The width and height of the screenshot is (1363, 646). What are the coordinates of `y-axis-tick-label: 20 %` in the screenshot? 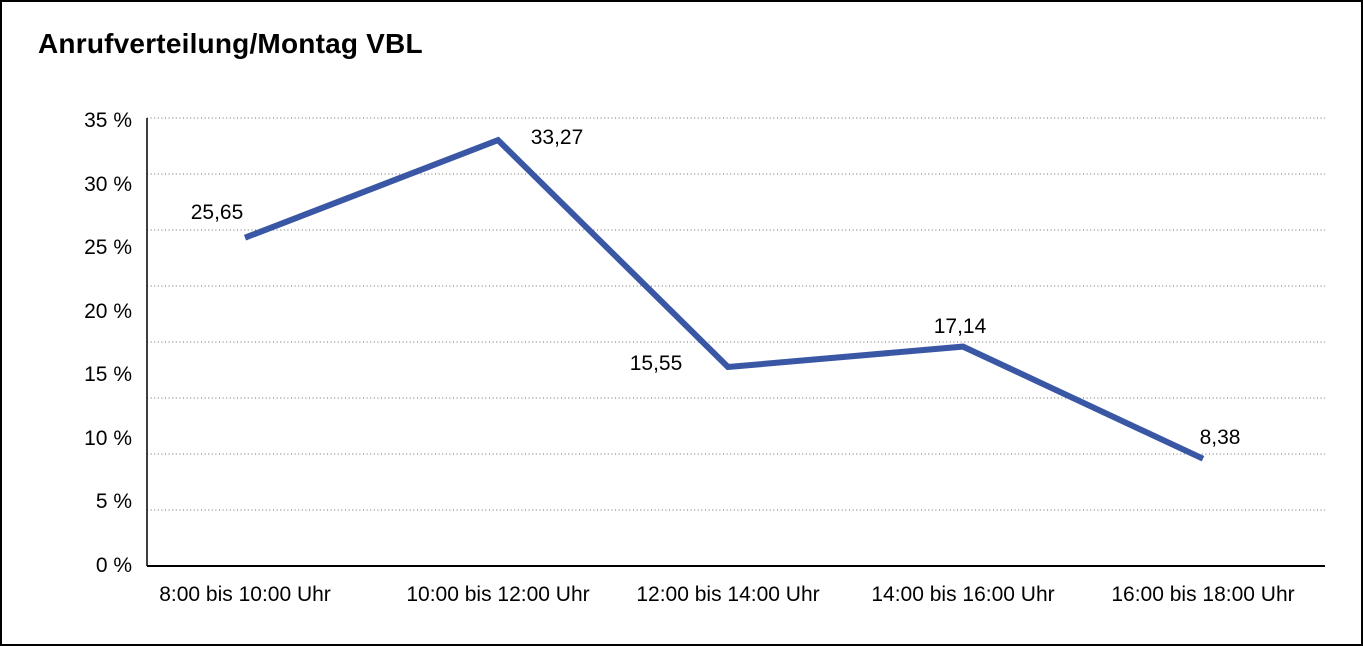 It's located at (108, 311).